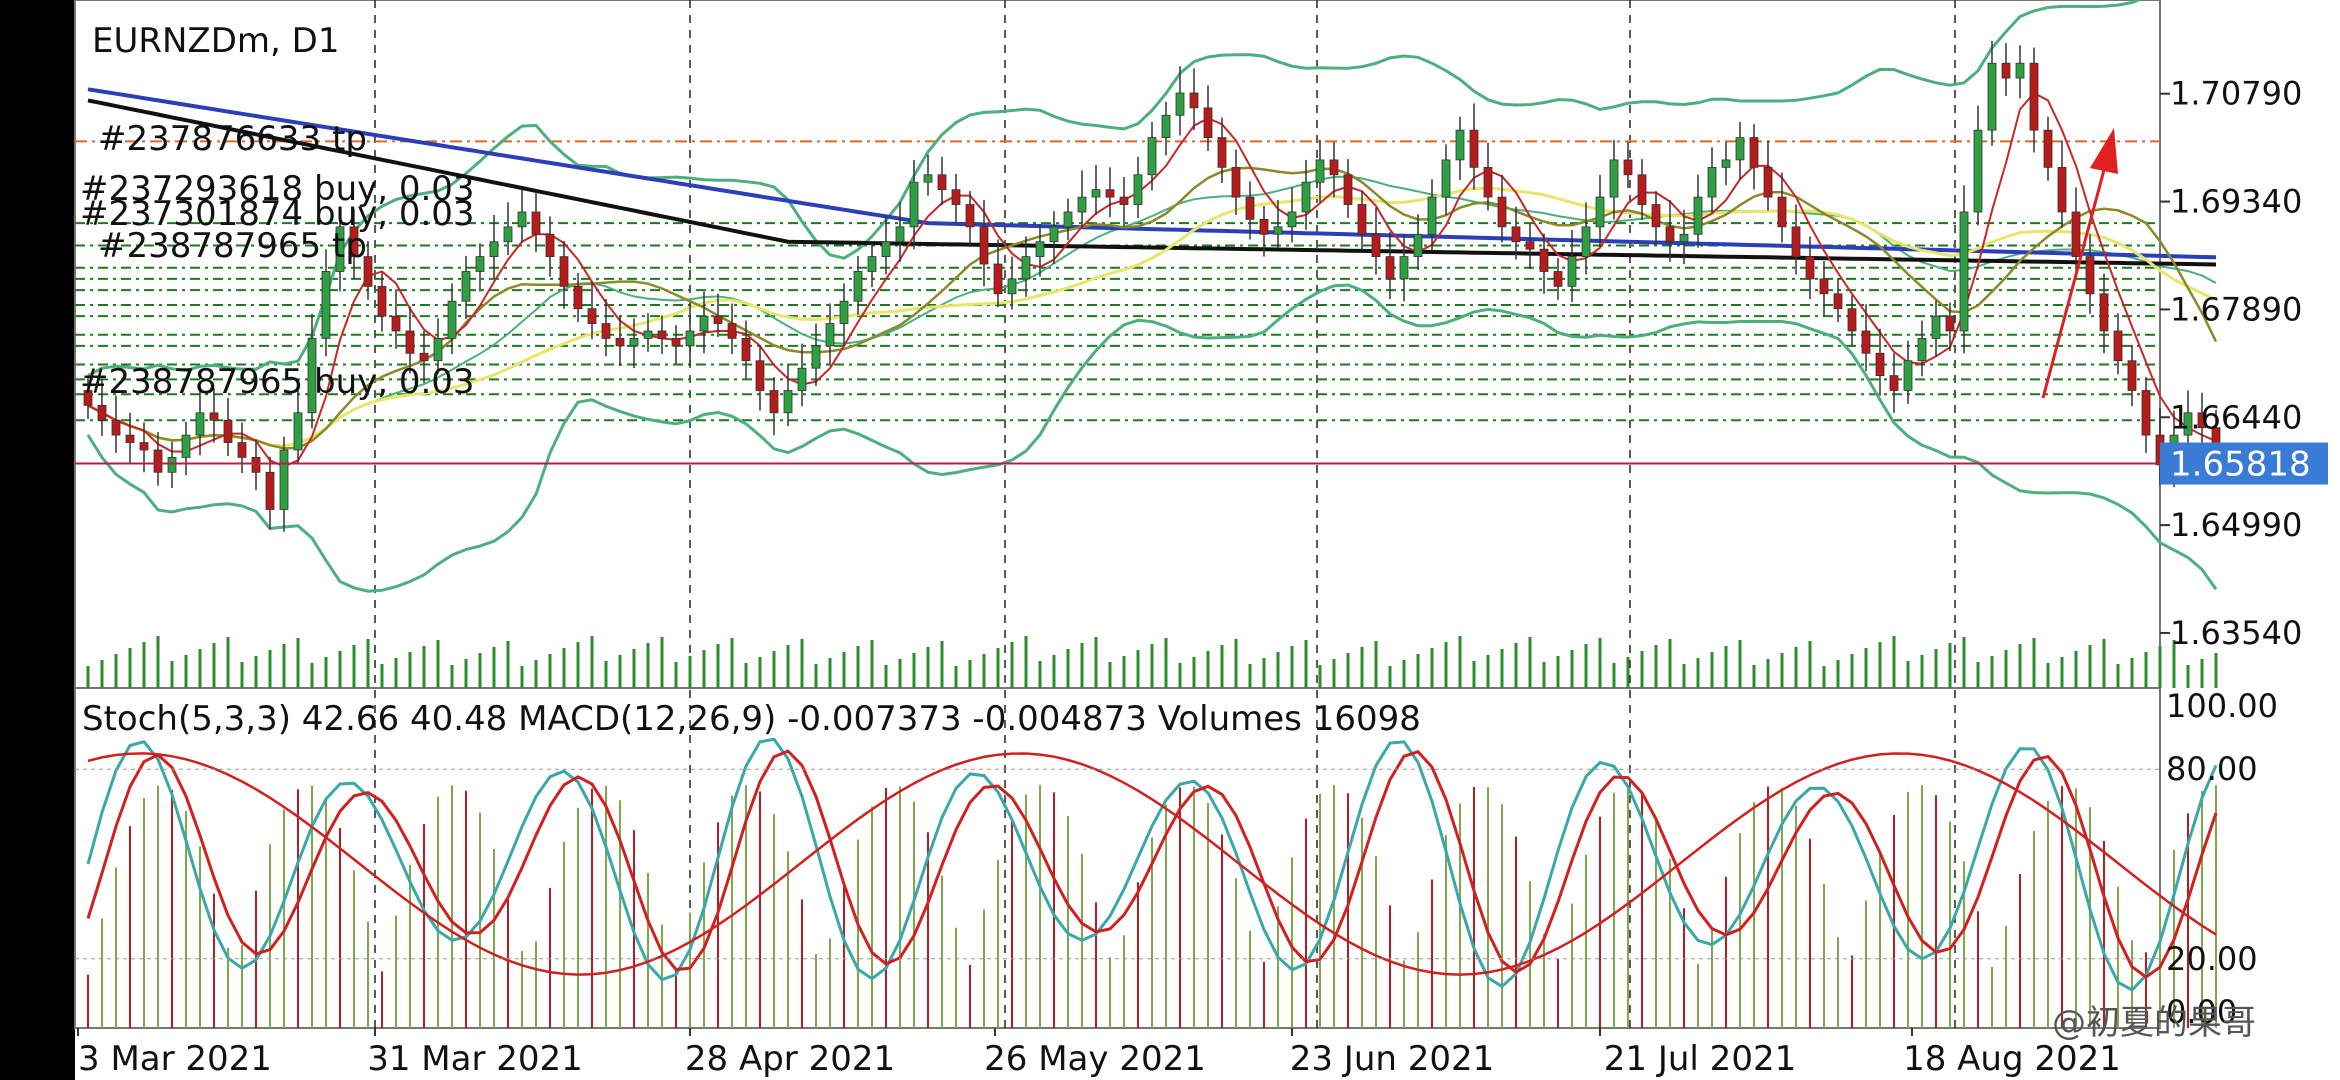 This screenshot has height=1080, width=2340. What do you see at coordinates (232, 139) in the screenshot?
I see `order-label-tp-1: #237876633 tp` at bounding box center [232, 139].